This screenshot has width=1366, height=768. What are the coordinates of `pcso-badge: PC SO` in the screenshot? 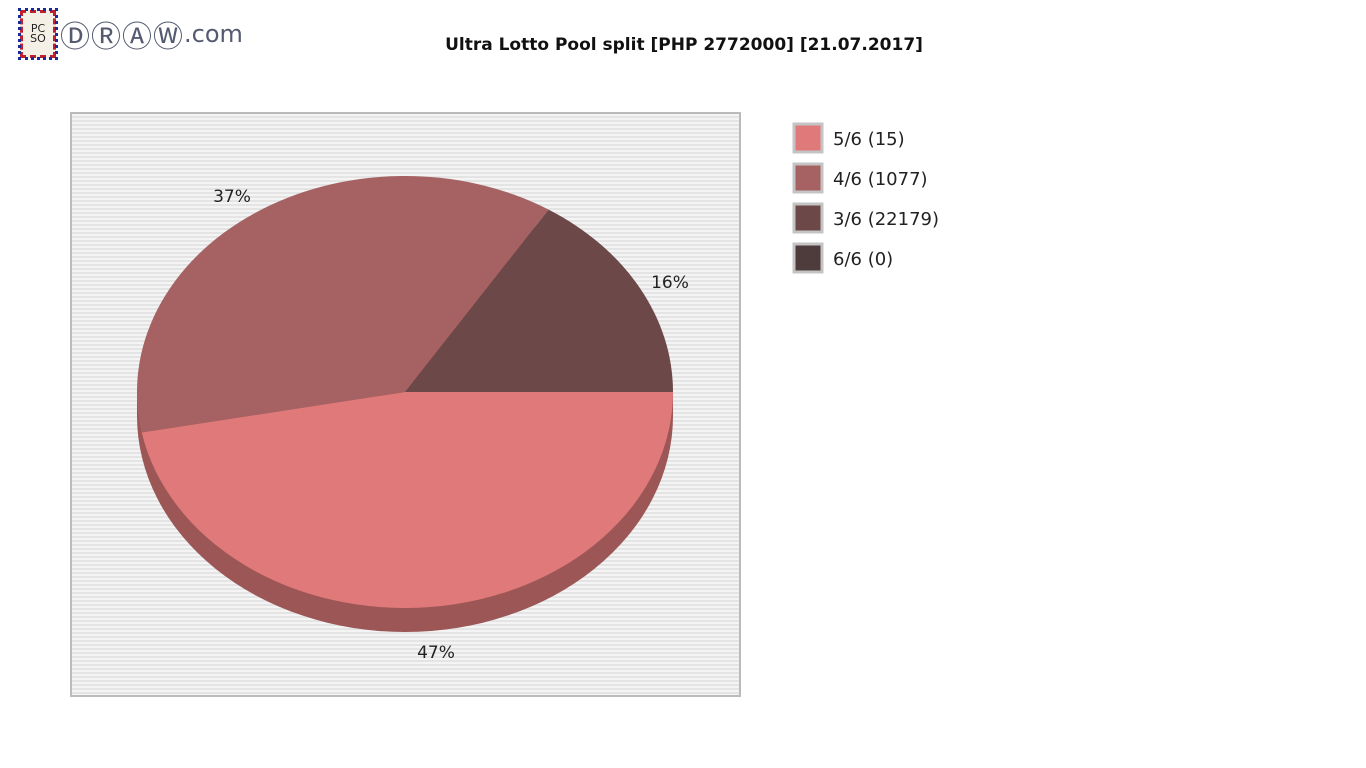 It's located at (38, 34).